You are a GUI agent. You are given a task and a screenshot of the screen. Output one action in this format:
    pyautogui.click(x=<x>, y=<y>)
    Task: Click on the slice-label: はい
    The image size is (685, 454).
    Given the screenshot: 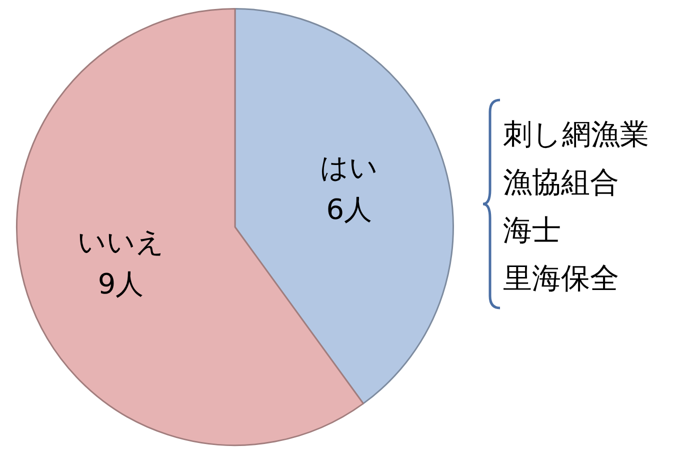 What is the action you would take?
    pyautogui.click(x=349, y=167)
    